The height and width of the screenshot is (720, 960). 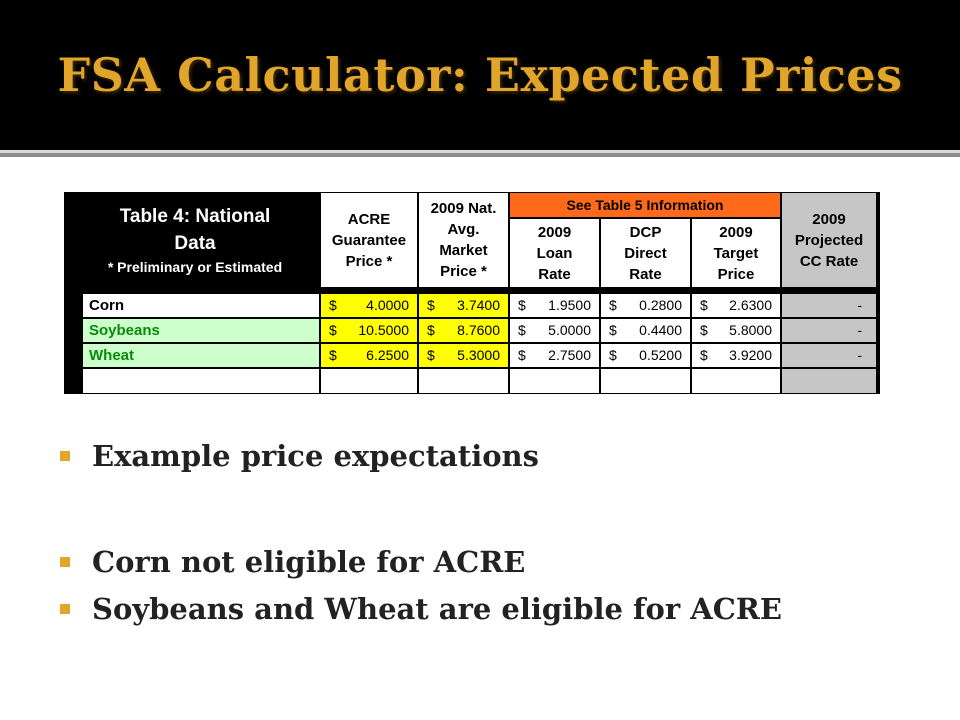 What do you see at coordinates (554, 355) in the screenshot?
I see `wheat-loan-rate: $2.7500` at bounding box center [554, 355].